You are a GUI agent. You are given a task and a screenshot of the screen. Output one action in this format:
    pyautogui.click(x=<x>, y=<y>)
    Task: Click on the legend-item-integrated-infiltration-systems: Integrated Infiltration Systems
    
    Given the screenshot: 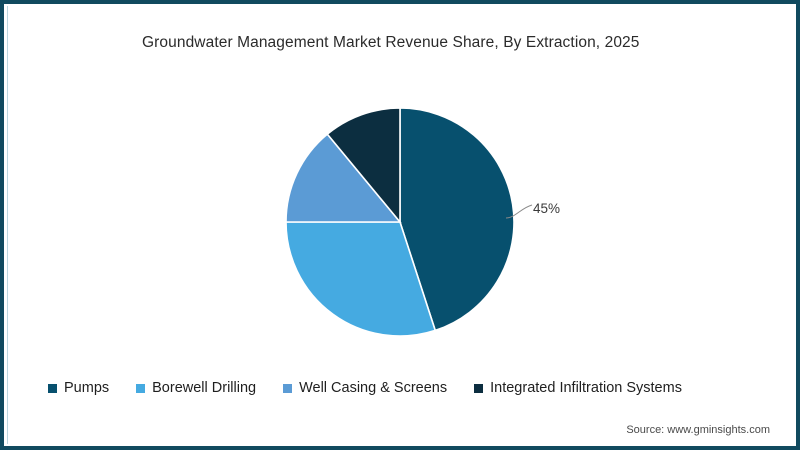 What is the action you would take?
    pyautogui.click(x=578, y=388)
    